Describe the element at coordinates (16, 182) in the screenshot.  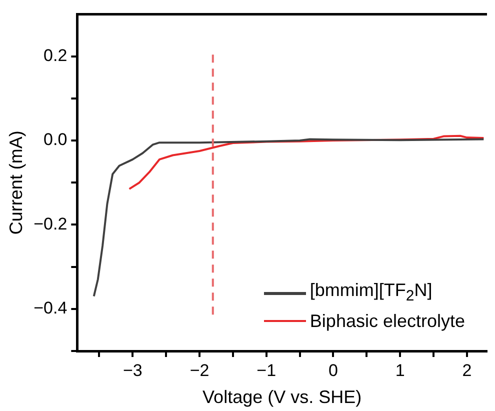
I see `y-axis-title: Current (mA)` at that location.